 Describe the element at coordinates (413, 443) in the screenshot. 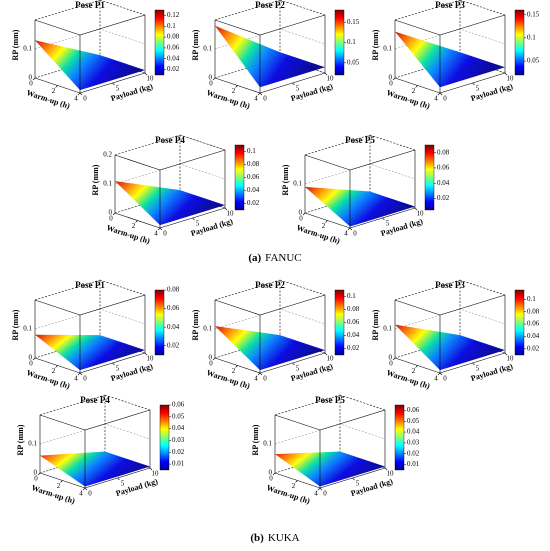

I see `colorbar-tick-label: 0.03` at that location.